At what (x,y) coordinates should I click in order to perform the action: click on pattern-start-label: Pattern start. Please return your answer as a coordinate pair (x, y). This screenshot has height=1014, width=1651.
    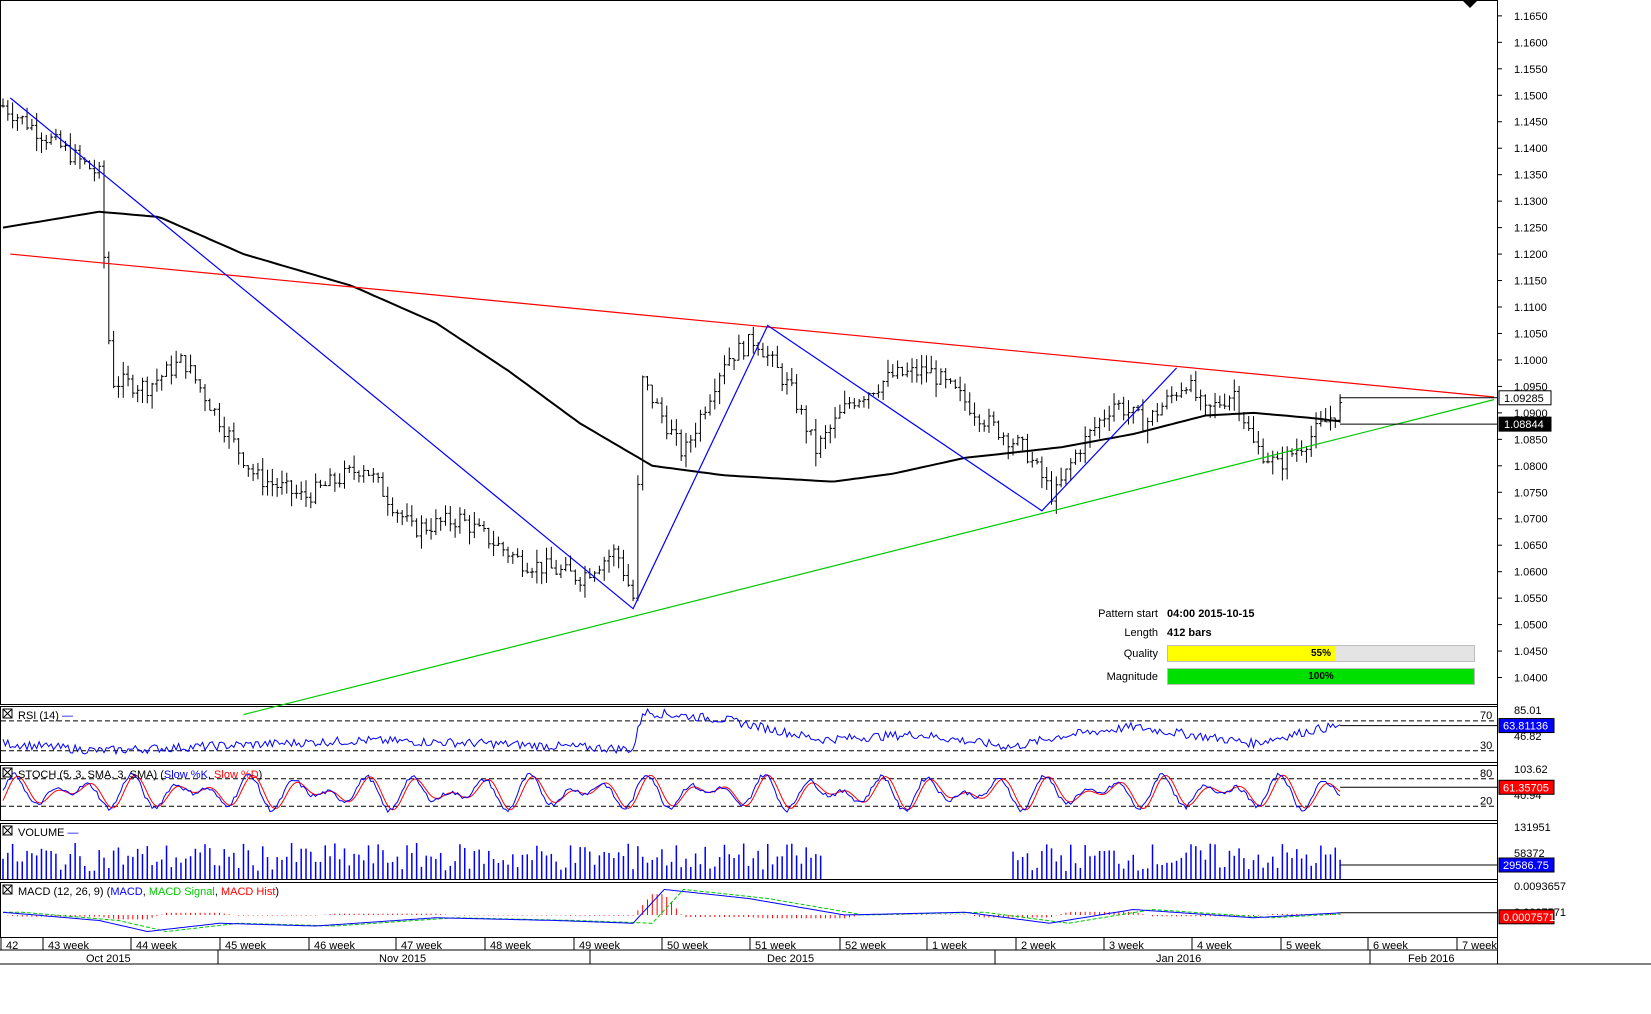
    Looking at the image, I should click on (1128, 614).